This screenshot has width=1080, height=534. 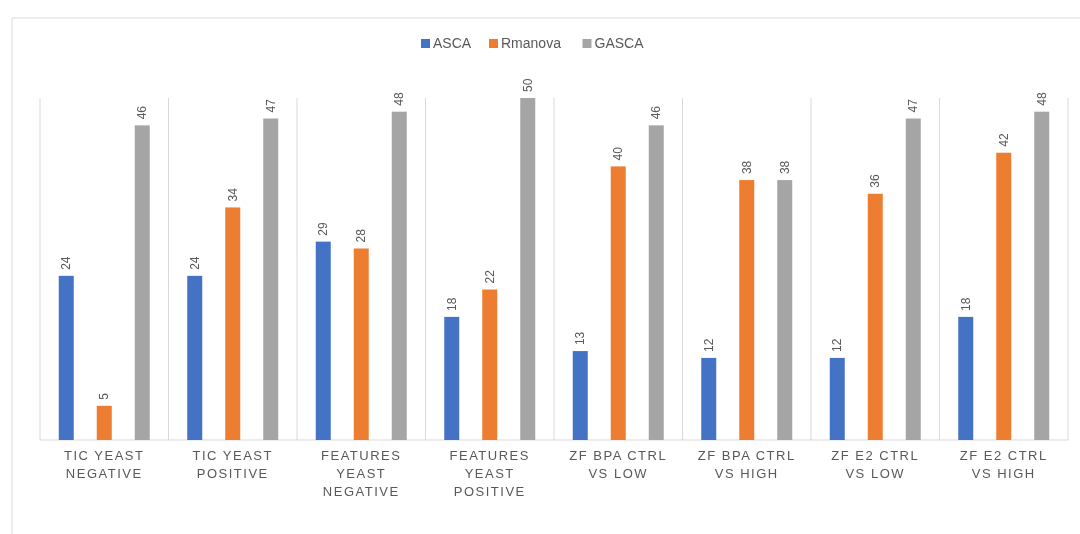 I want to click on data-label: 42, so click(x=1003, y=140).